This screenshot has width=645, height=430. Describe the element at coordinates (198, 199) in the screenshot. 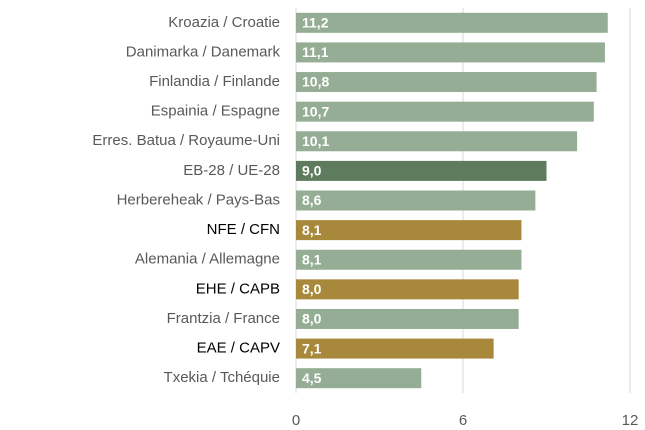

I see `y-tick-label: Herbereheak / Pays-Bas` at that location.